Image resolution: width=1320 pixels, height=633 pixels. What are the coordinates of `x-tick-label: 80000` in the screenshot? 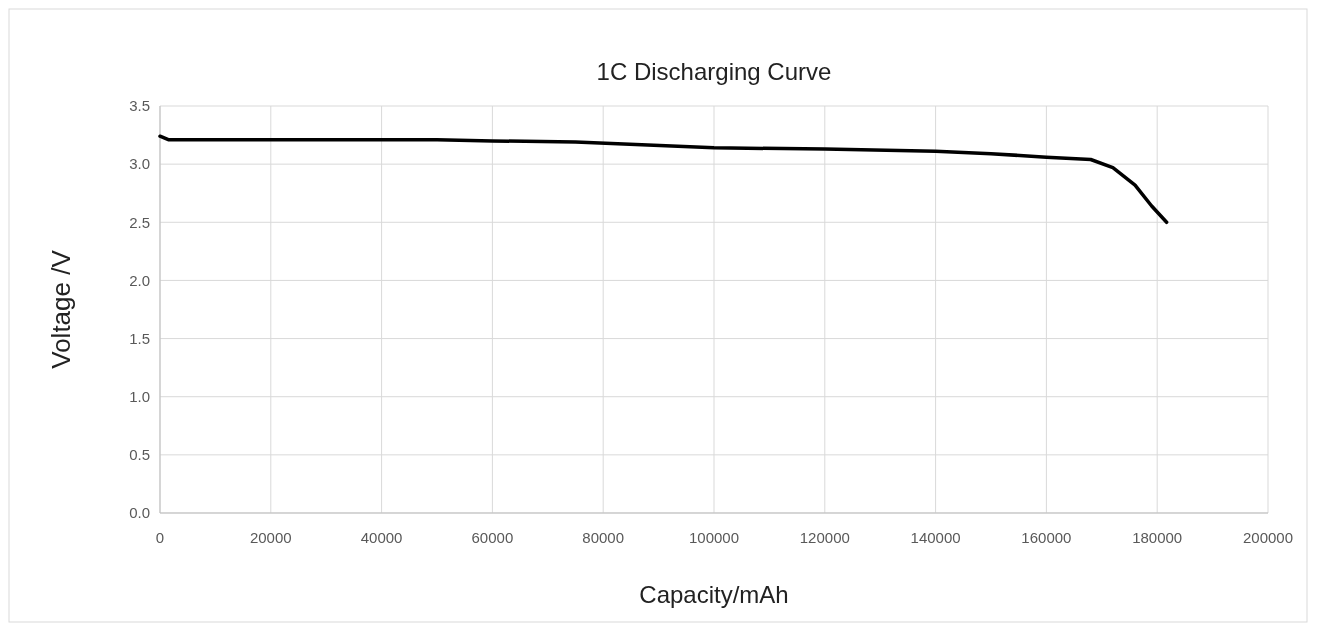 It's located at (603, 537).